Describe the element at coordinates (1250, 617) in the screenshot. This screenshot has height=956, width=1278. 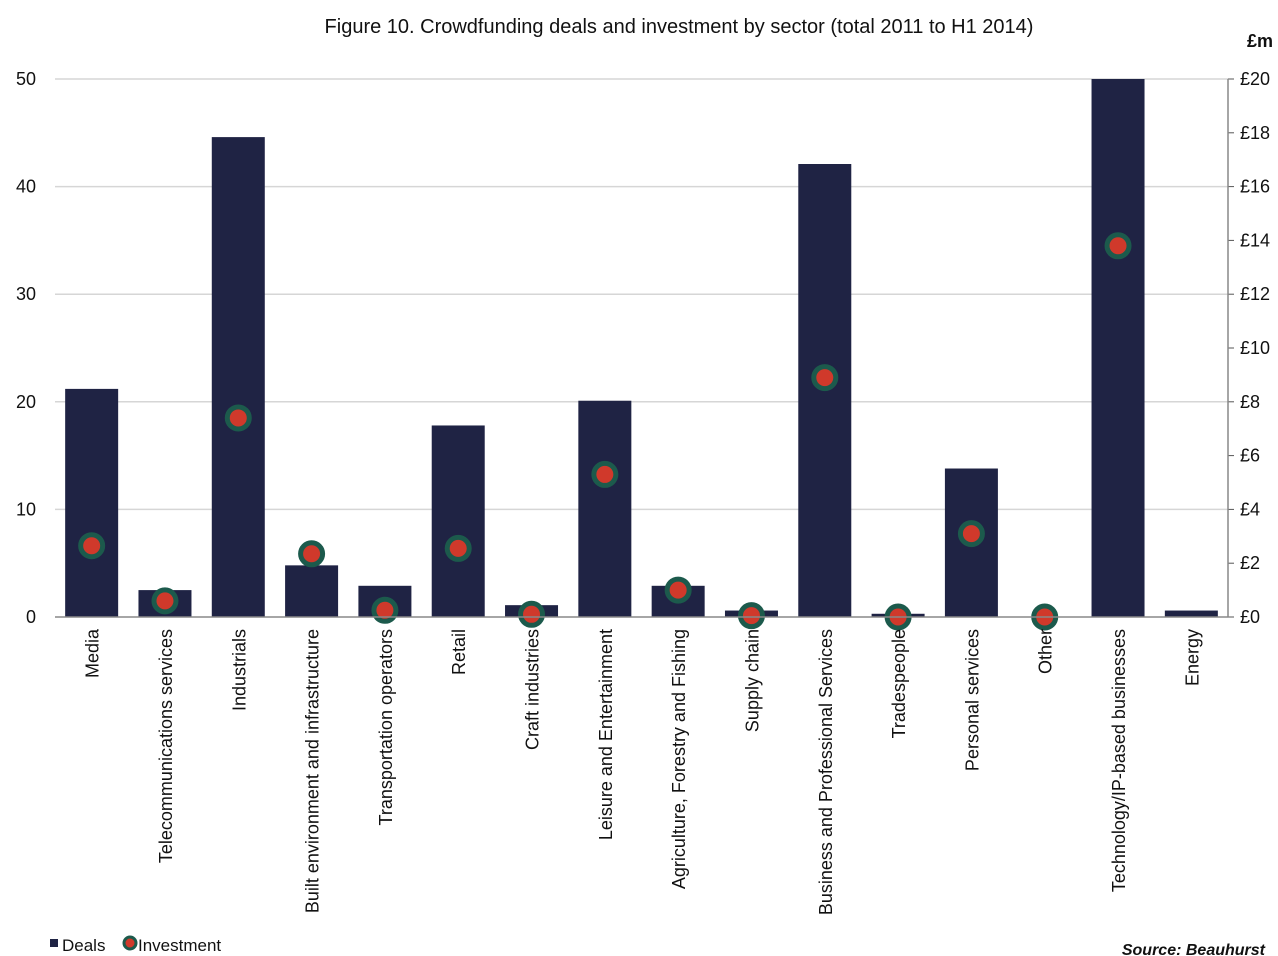
I see `right-tick-label: £0` at that location.